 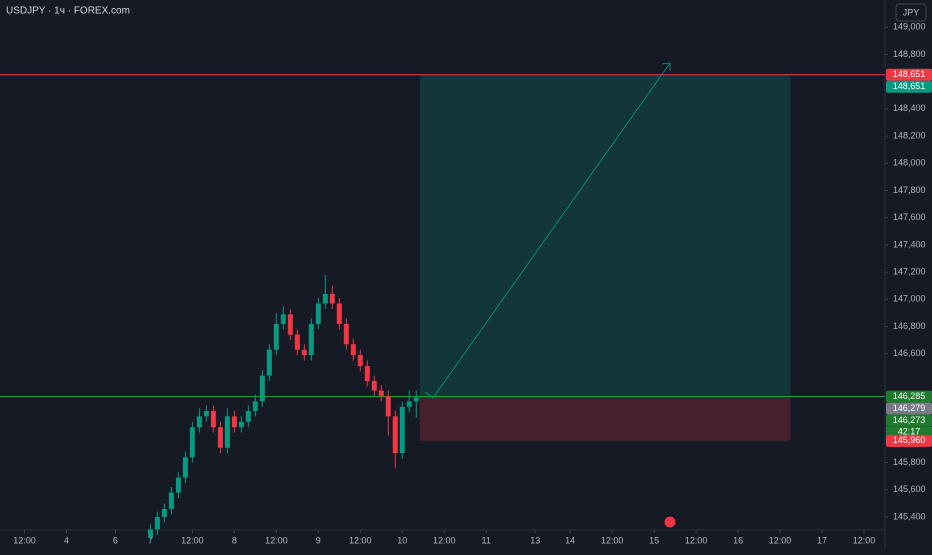 I want to click on x-tick-label: 16, so click(x=738, y=540).